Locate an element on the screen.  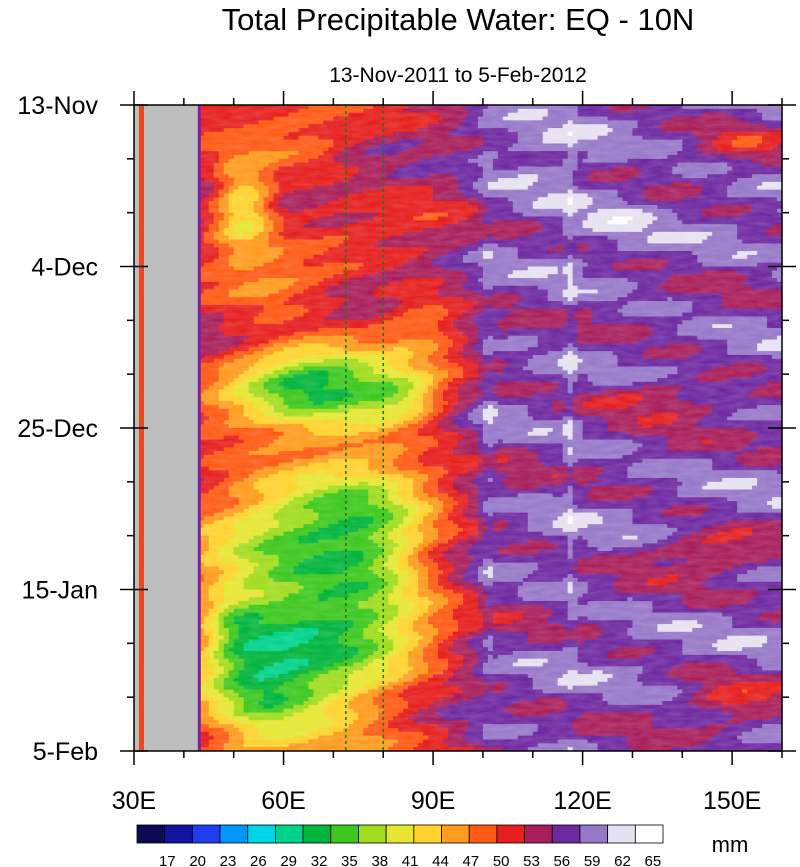
chart-title: Total Precipitable Water: EQ - 10N is located at coordinates (458, 19).